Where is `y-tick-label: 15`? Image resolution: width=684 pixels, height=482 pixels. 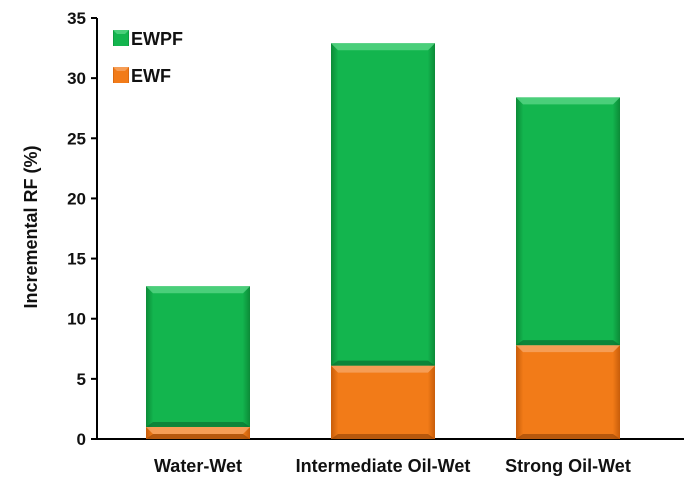 y-tick-label: 15 is located at coordinates (76, 259).